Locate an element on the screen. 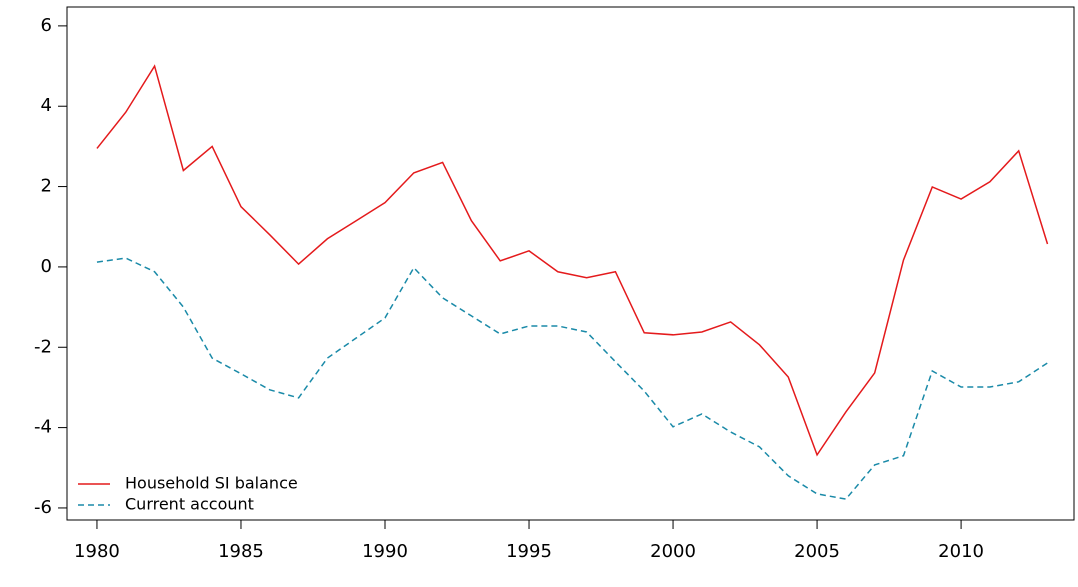  y-tick-label: 2 is located at coordinates (46, 186).